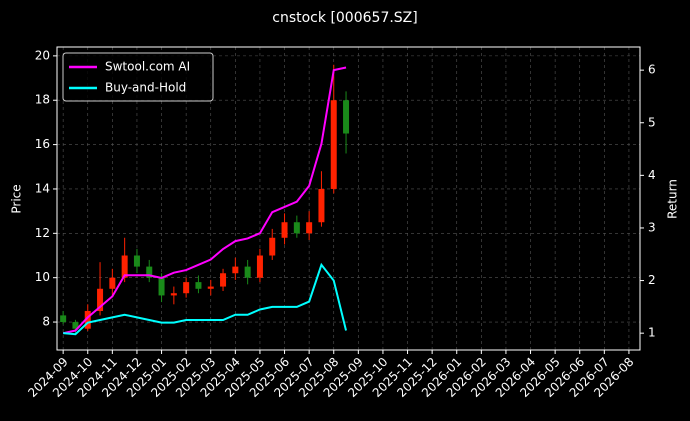  I want to click on y2-tick-label: 2, so click(652, 280).